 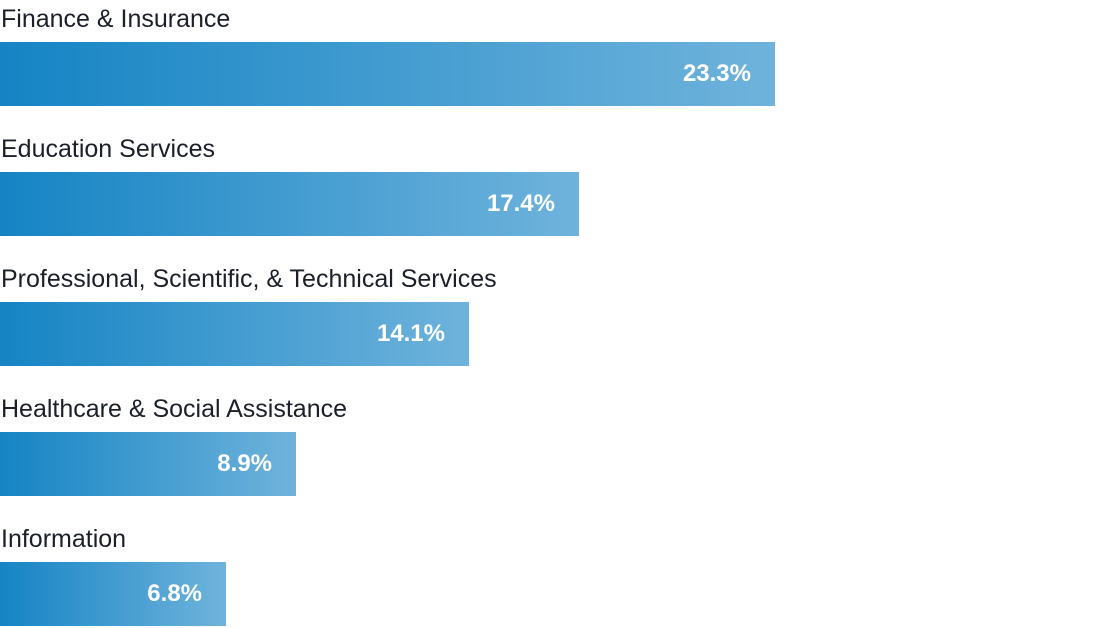 I want to click on bar: 14.1%, so click(x=234, y=334).